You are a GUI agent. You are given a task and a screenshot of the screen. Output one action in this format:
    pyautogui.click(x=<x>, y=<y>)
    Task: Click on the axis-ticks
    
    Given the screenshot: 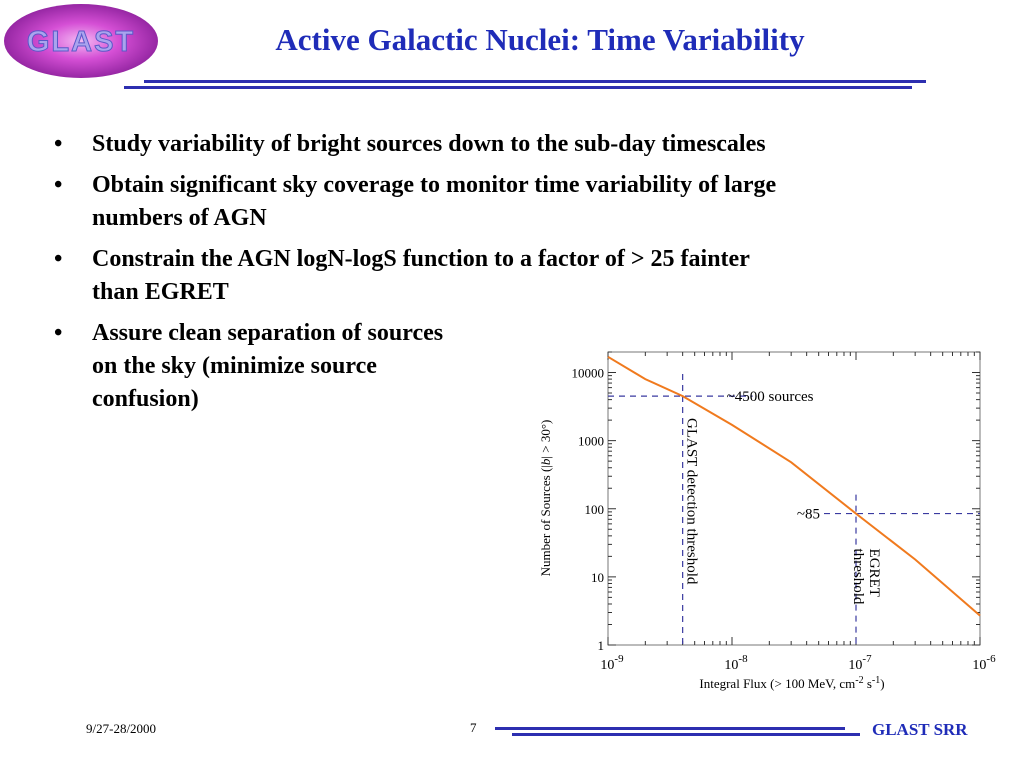 What is the action you would take?
    pyautogui.click(x=794, y=498)
    